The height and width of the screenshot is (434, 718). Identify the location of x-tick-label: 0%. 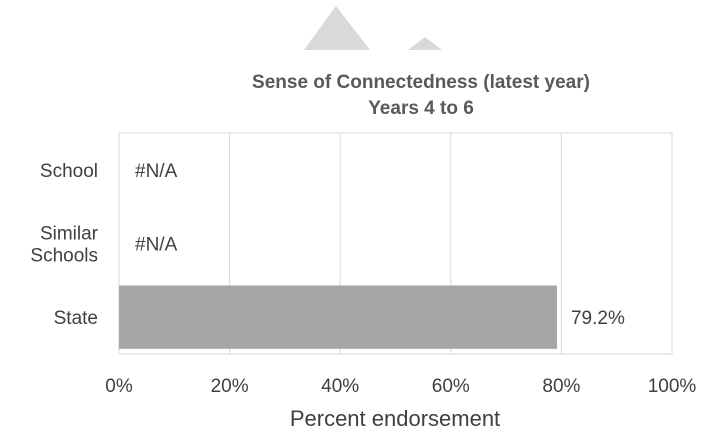
(119, 386).